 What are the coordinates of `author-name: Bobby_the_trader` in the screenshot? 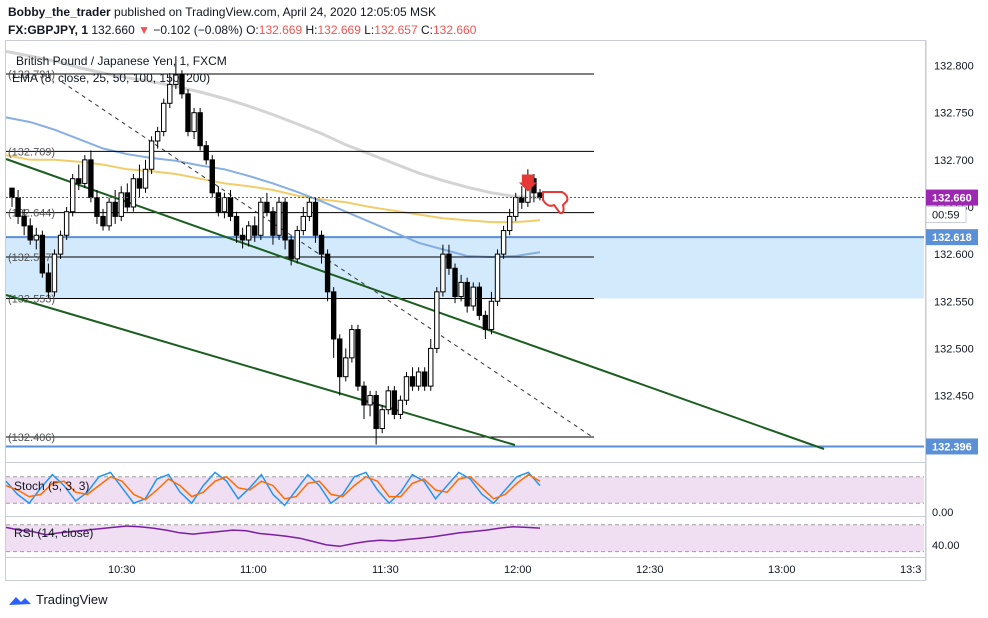 It's located at (59, 12).